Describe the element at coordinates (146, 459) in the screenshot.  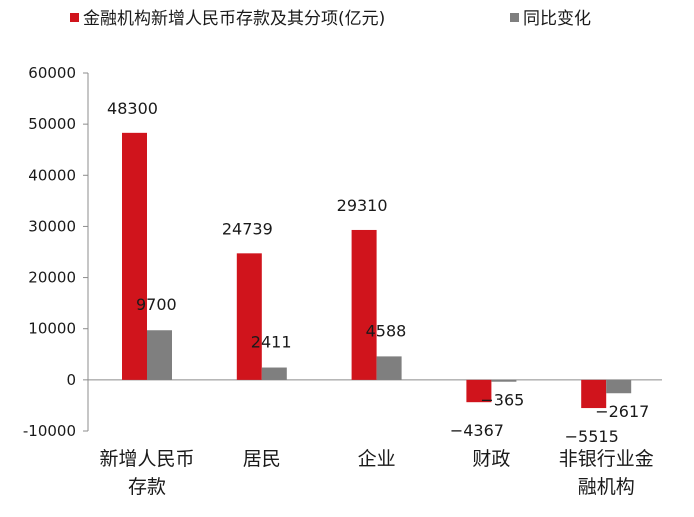
I see `category-label: 新增人民币` at that location.